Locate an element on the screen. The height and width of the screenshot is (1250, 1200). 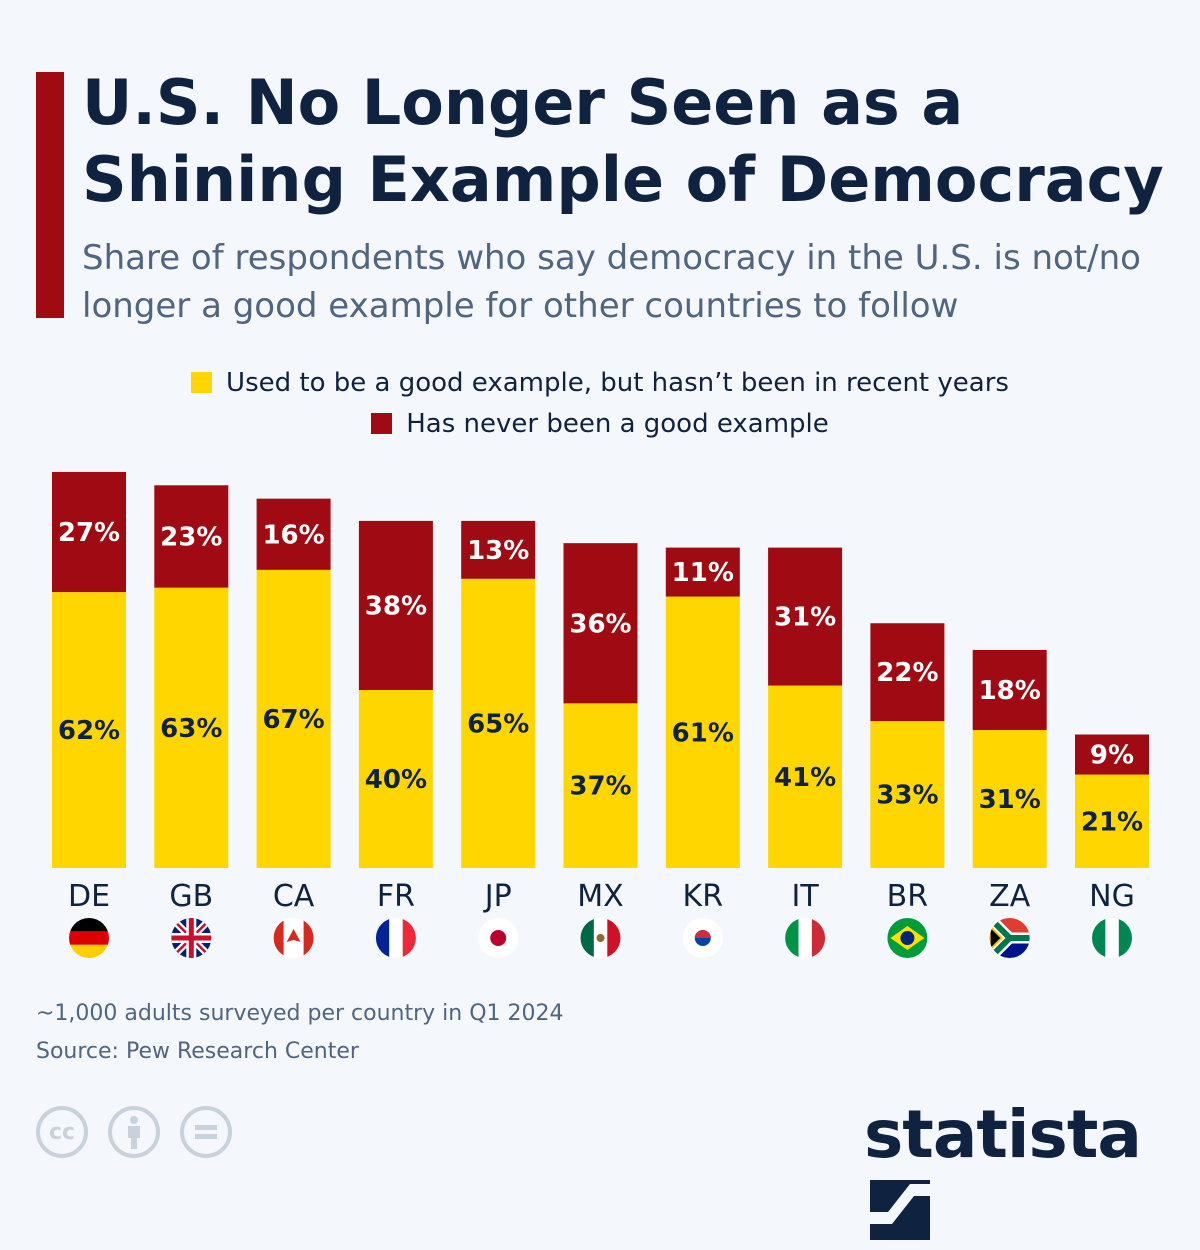
mexico-flag-icon is located at coordinates (600, 938).